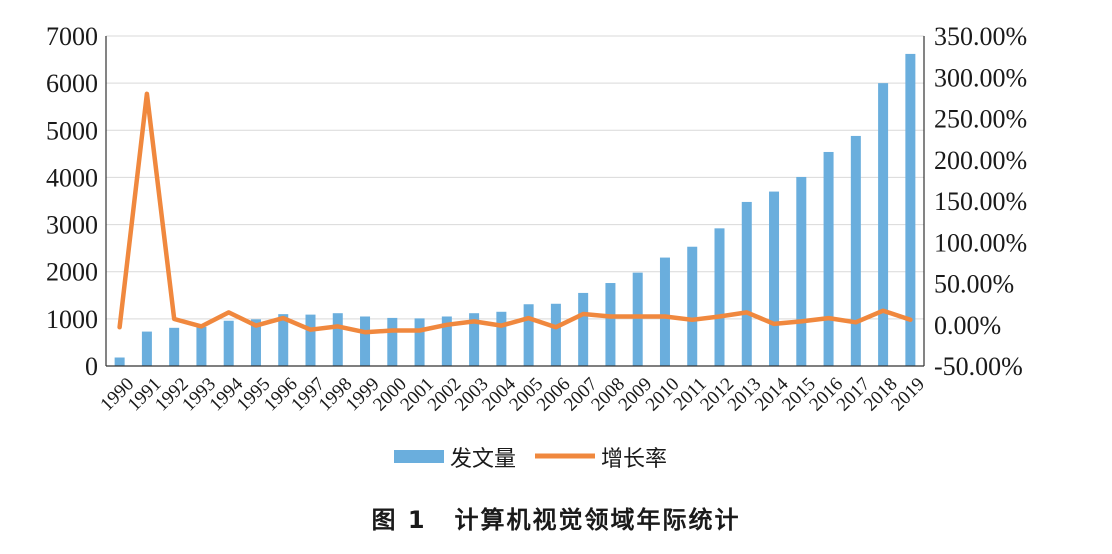  What do you see at coordinates (980, 77) in the screenshot?
I see `right-tick-label: 300.00%` at bounding box center [980, 77].